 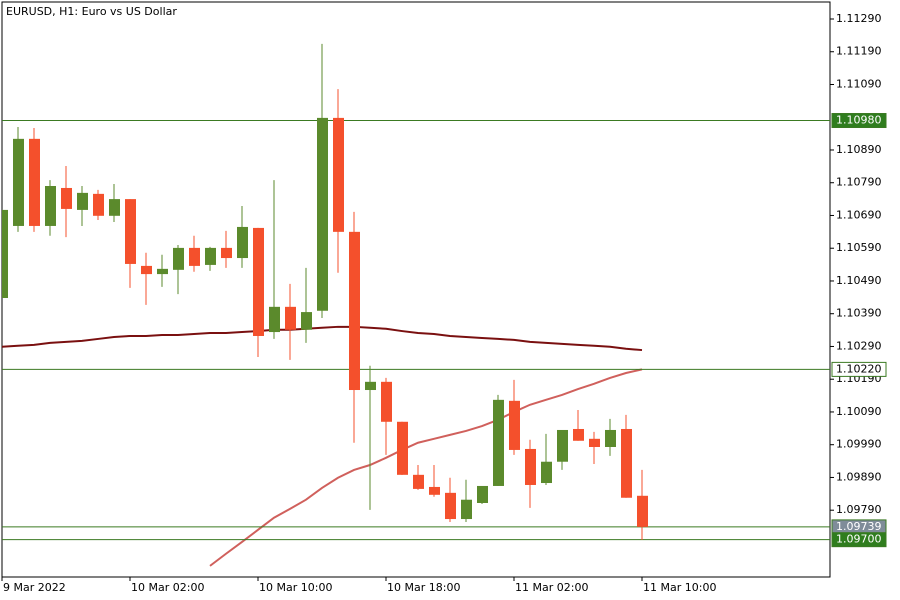 I want to click on y-tick-label: 1.10490, so click(x=859, y=280).